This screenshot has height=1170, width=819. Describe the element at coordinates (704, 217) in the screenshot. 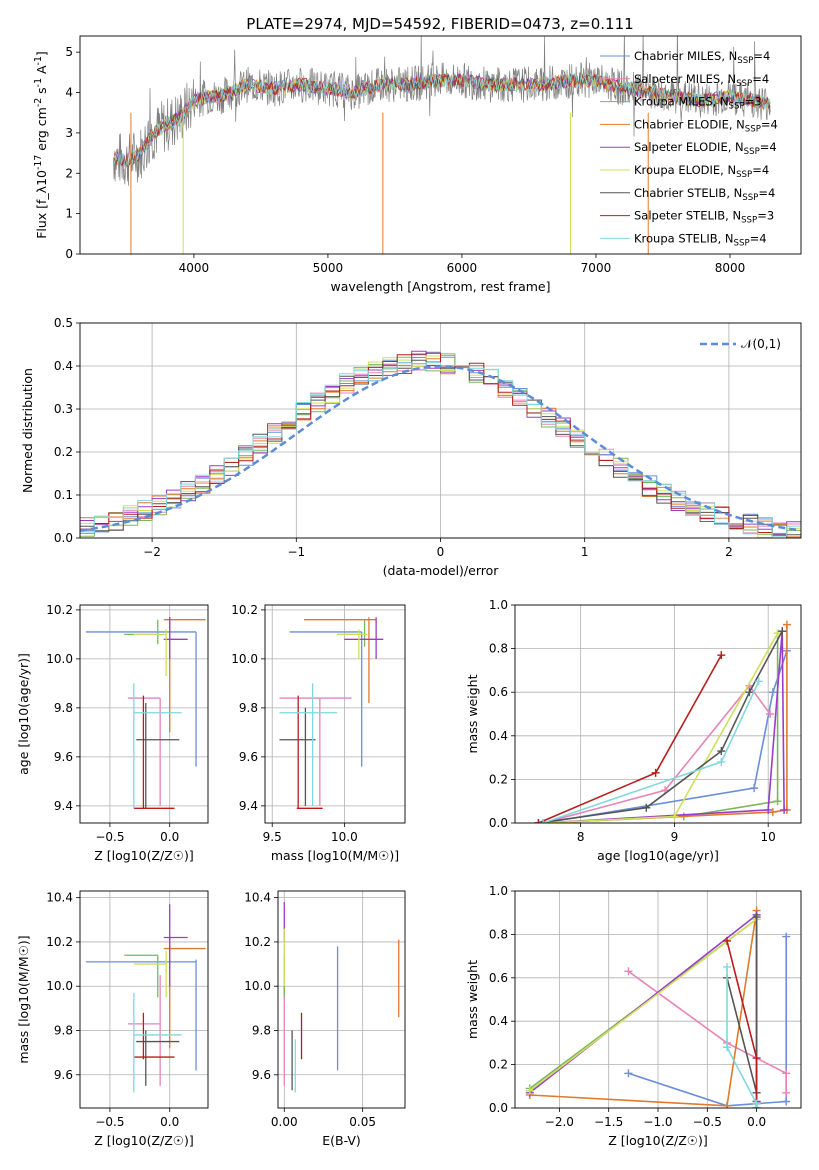

I see `legend-label: Salpeter STELIB, NSSP=3` at that location.